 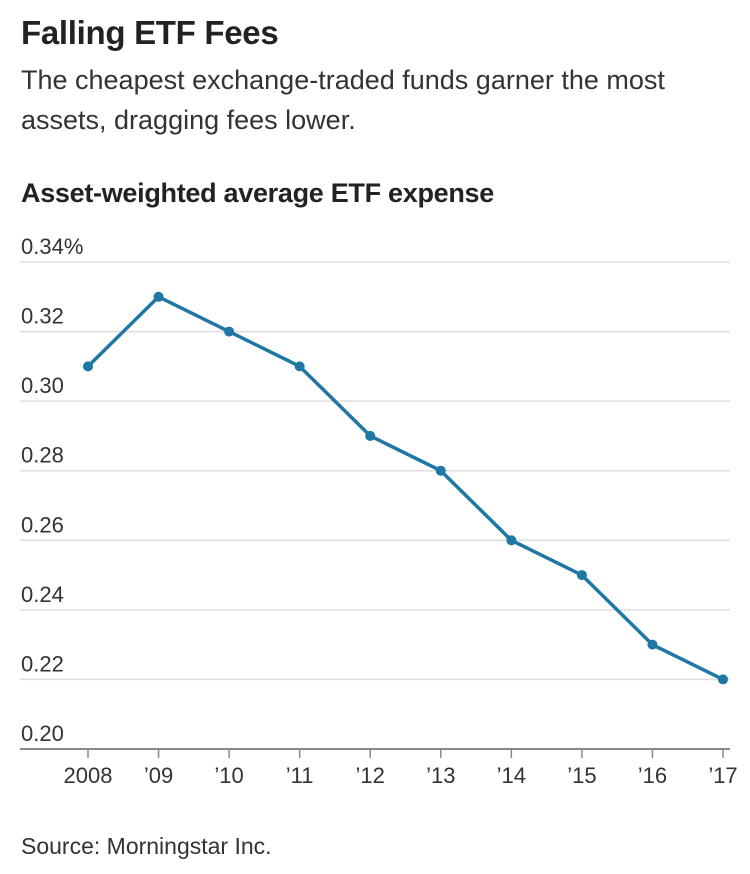 I want to click on x-tick-label: ’14, so click(x=511, y=775).